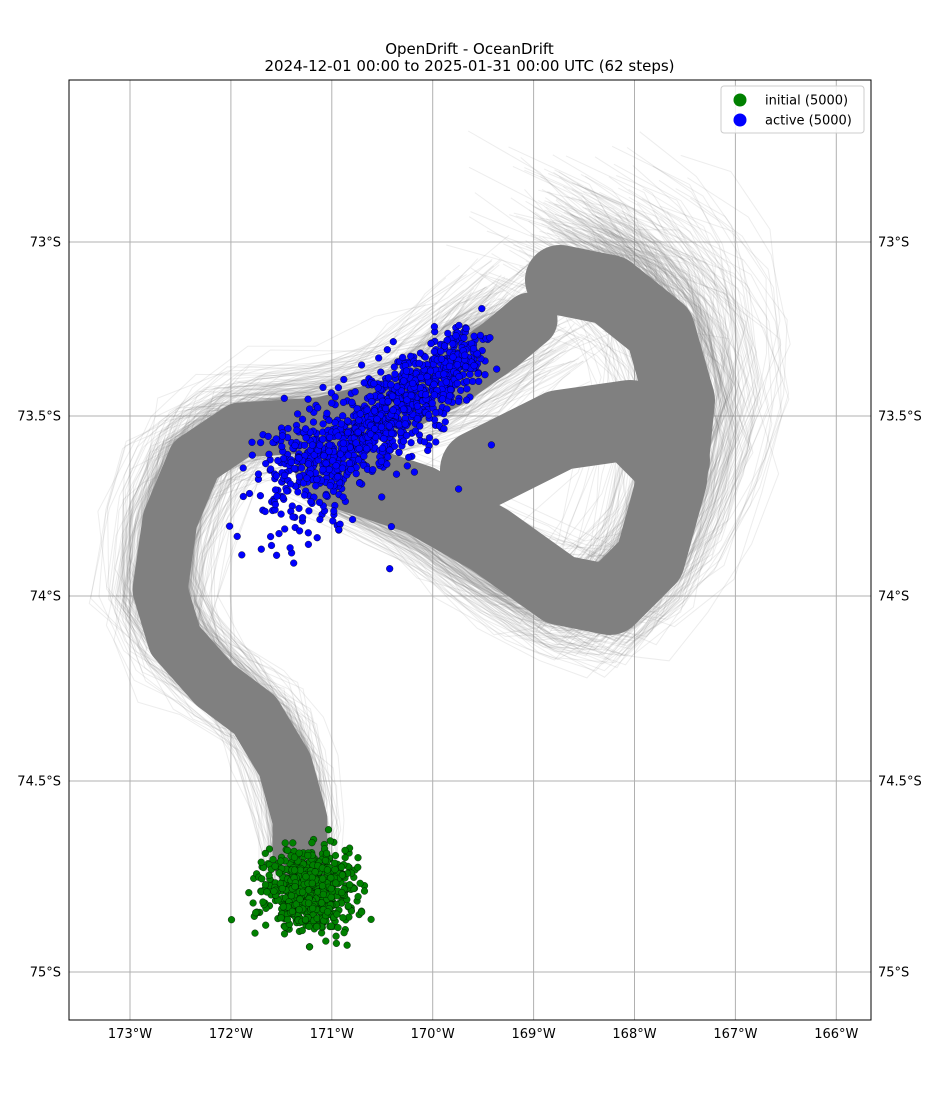  What do you see at coordinates (836, 1034) in the screenshot?
I see `x-tick-label: 166°W` at bounding box center [836, 1034].